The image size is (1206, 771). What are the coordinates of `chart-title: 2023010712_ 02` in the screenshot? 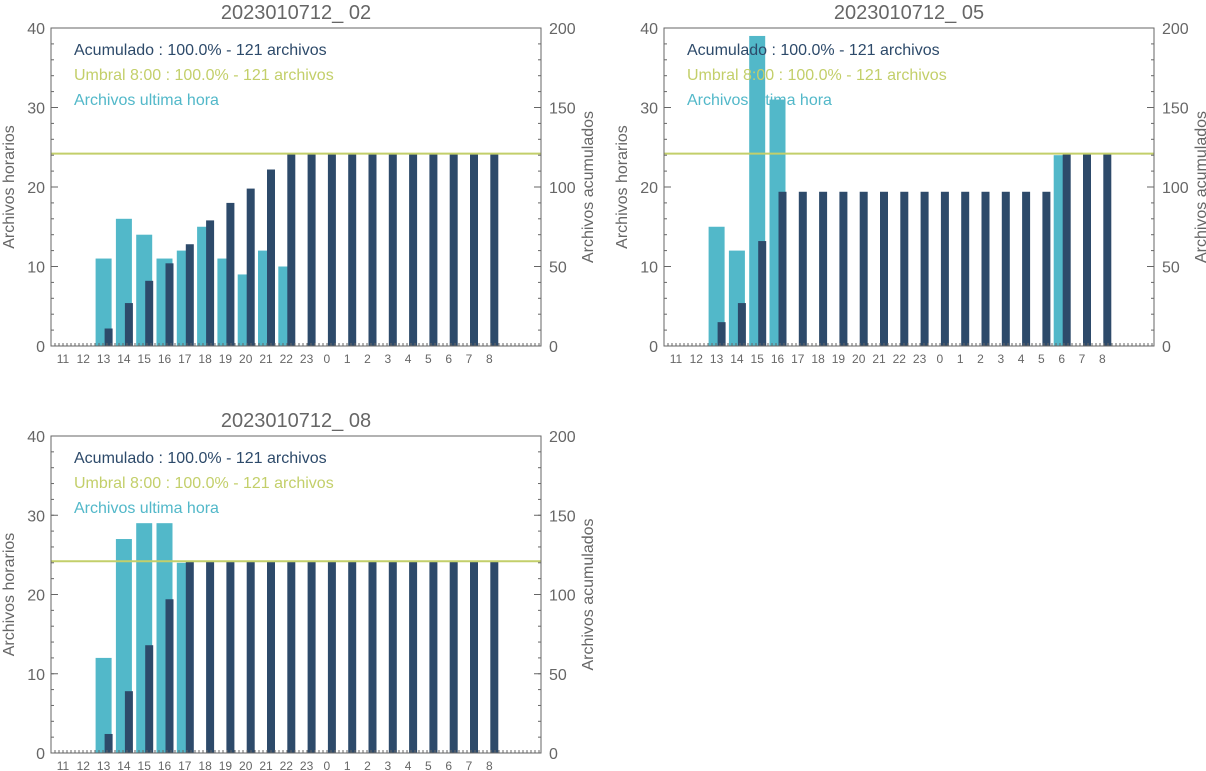 It's located at (296, 13).